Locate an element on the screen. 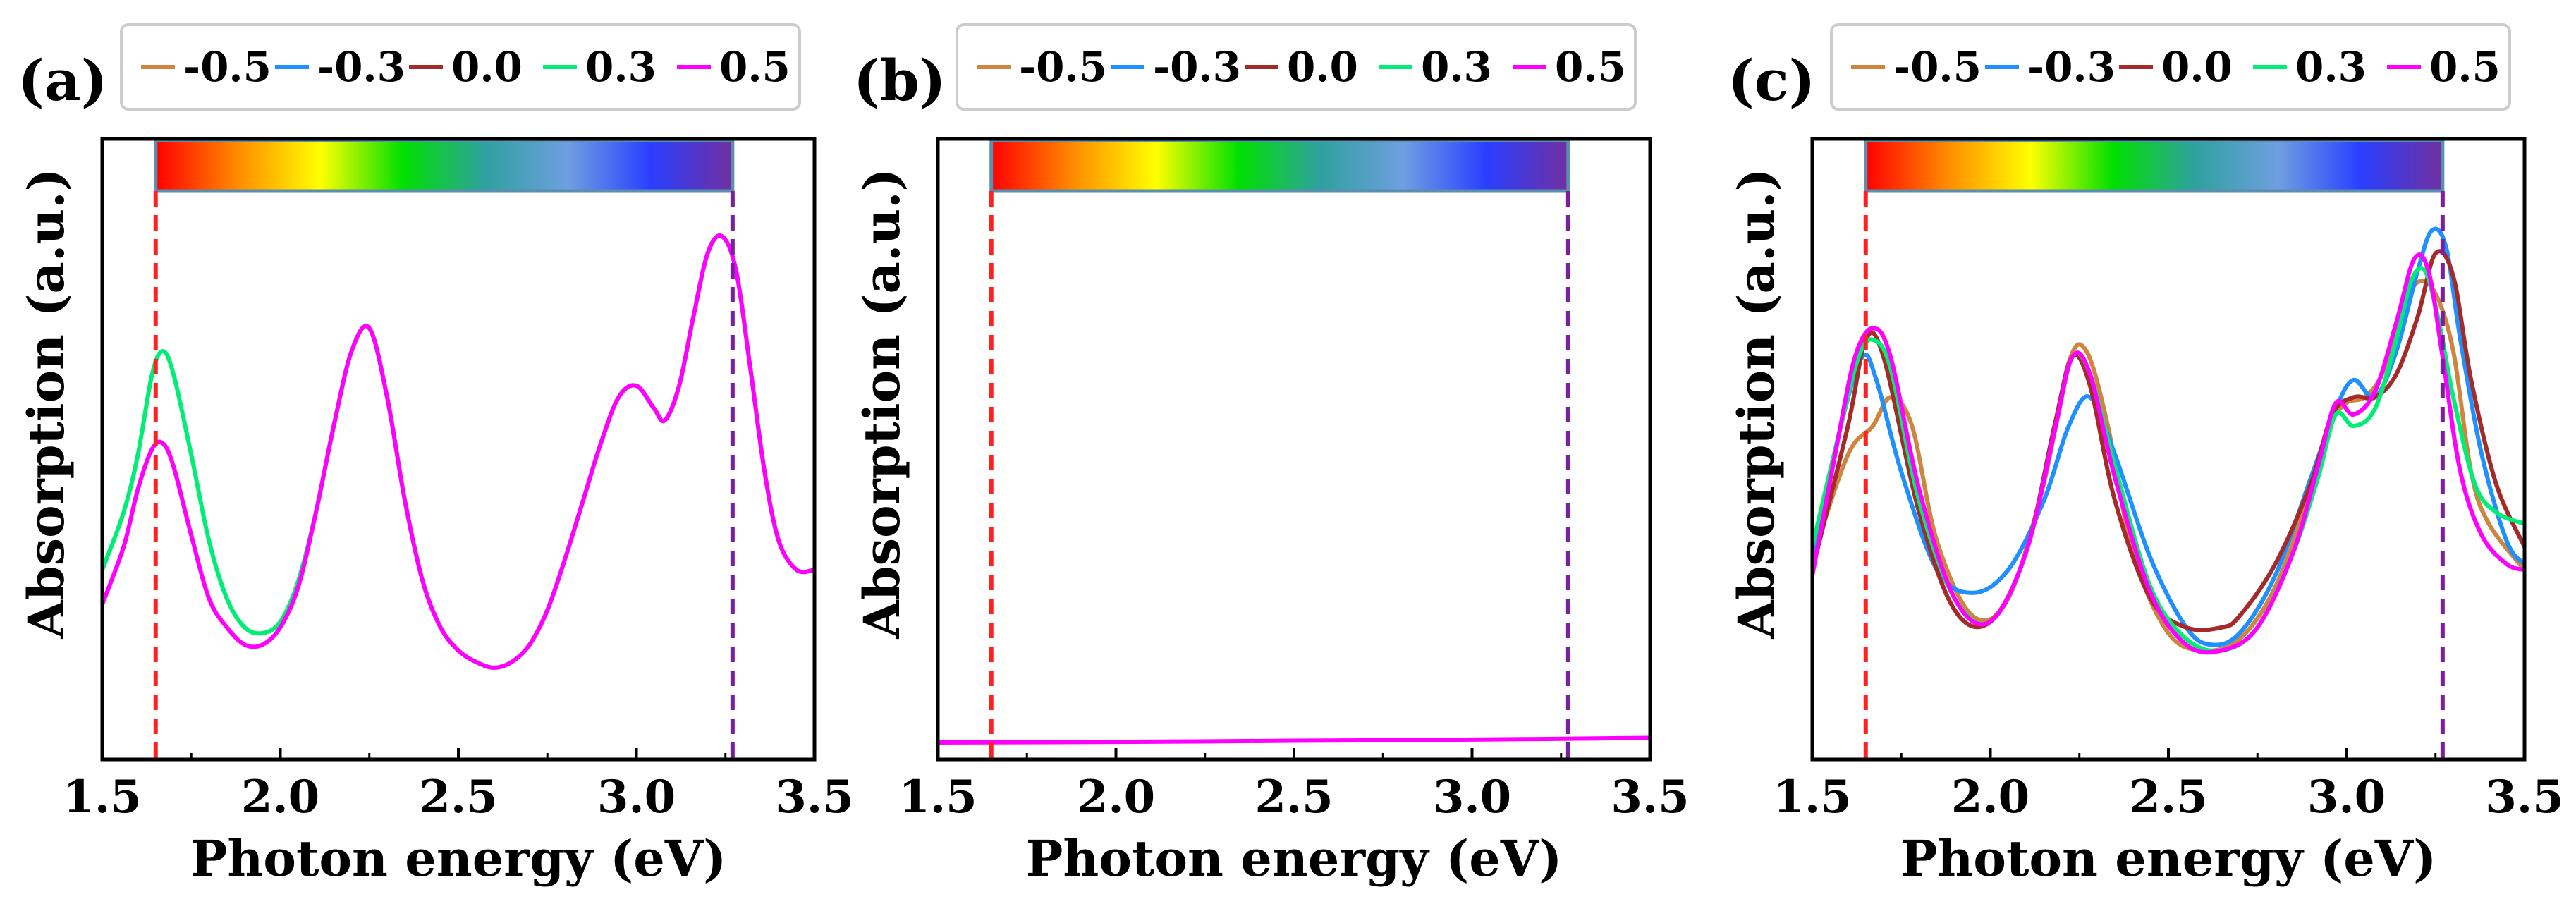 The width and height of the screenshot is (2576, 911). panel-a-legend-label-0.3: 0.3 is located at coordinates (621, 67).